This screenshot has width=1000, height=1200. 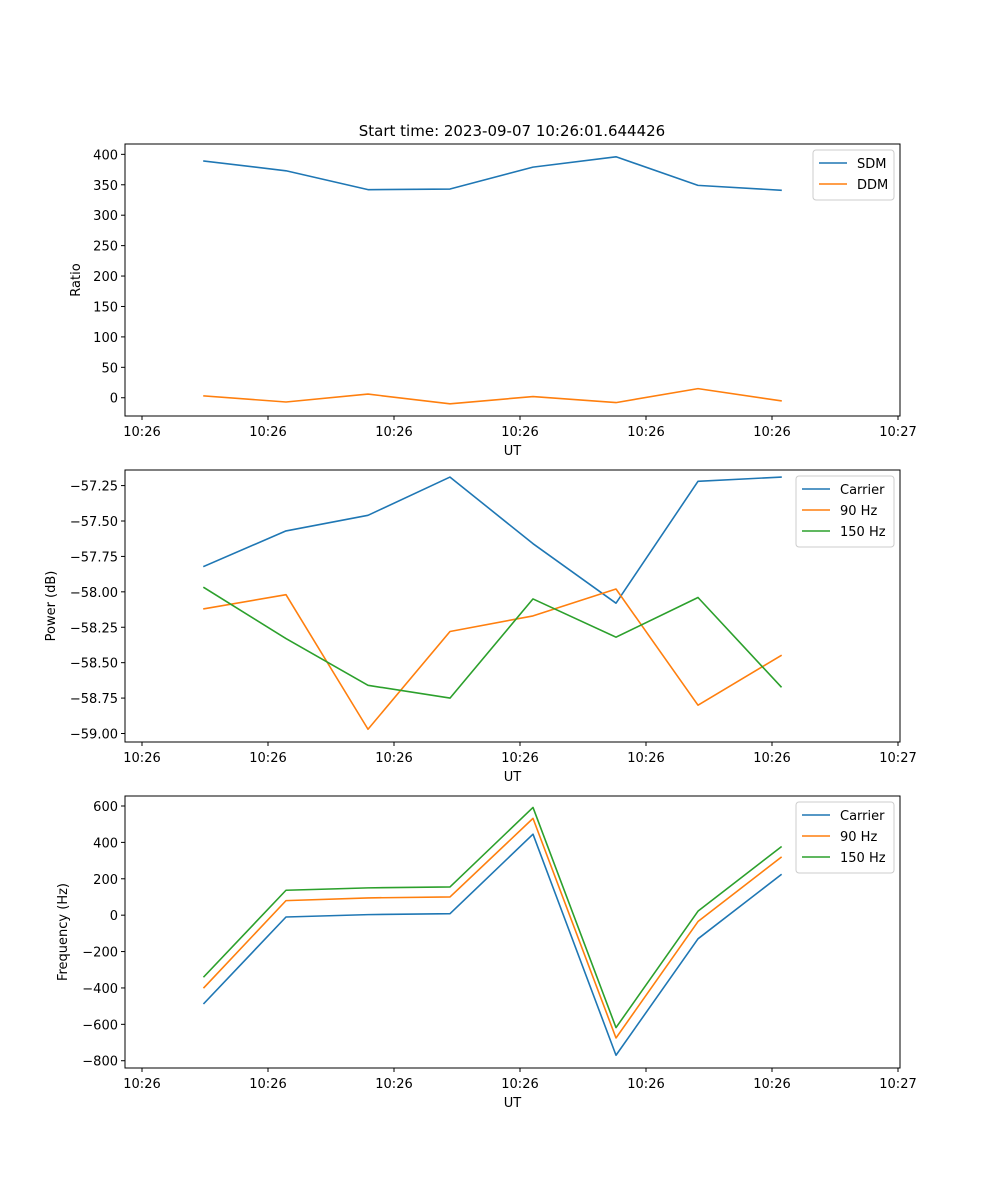 I want to click on series-line-sdm, so click(x=492, y=173).